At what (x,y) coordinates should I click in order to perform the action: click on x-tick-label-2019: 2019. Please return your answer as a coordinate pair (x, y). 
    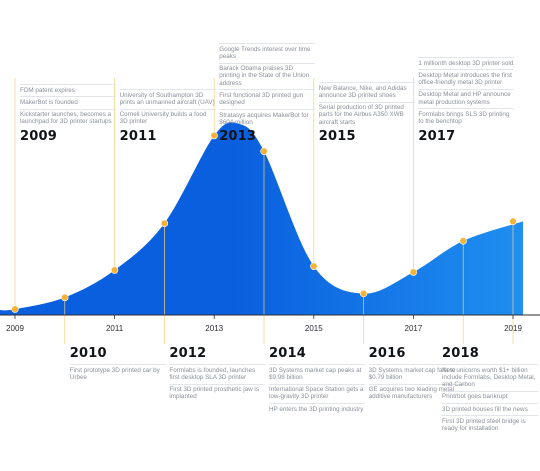
    Looking at the image, I should click on (513, 328).